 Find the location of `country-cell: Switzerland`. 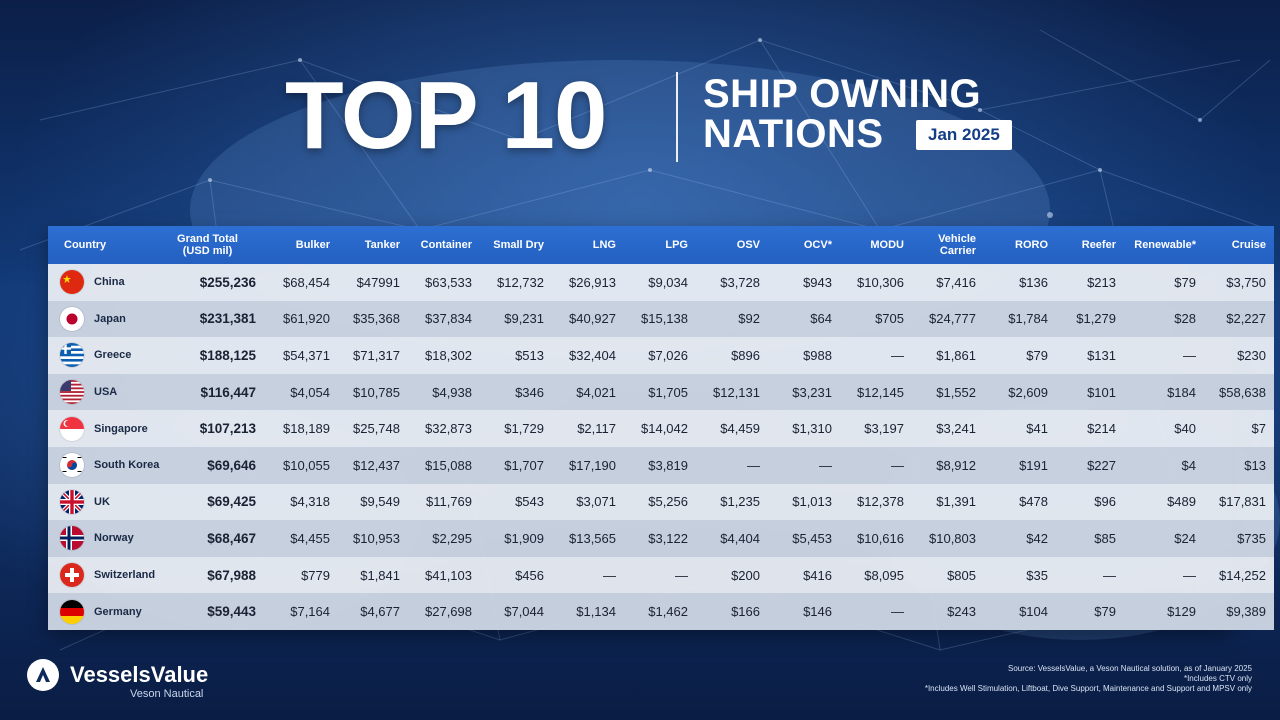

country-cell: Switzerland is located at coordinates (101, 575).